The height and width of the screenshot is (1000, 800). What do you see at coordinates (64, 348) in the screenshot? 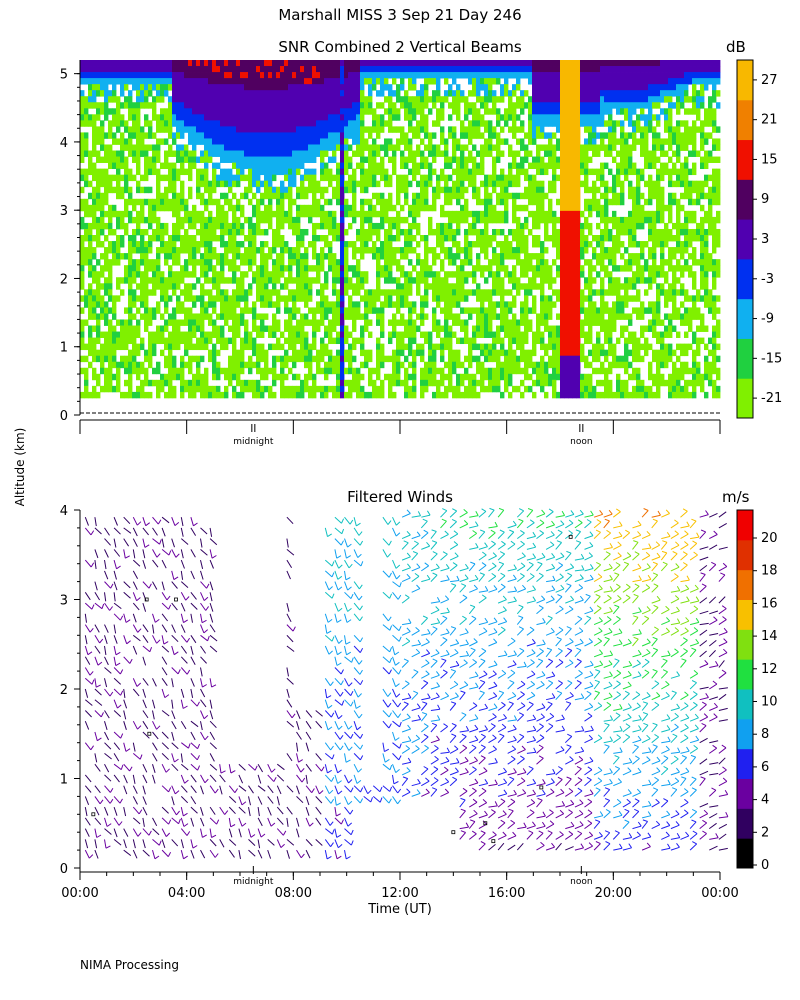
I see `snr-y-tick-label: 1` at bounding box center [64, 348].